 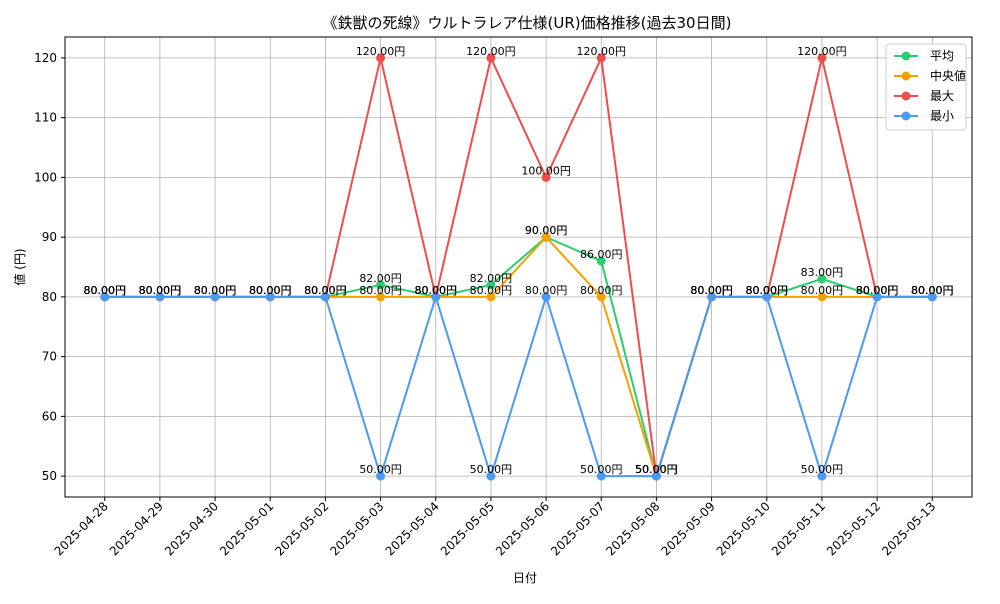 I want to click on y-axis-label: 値 (円), so click(x=19, y=266).